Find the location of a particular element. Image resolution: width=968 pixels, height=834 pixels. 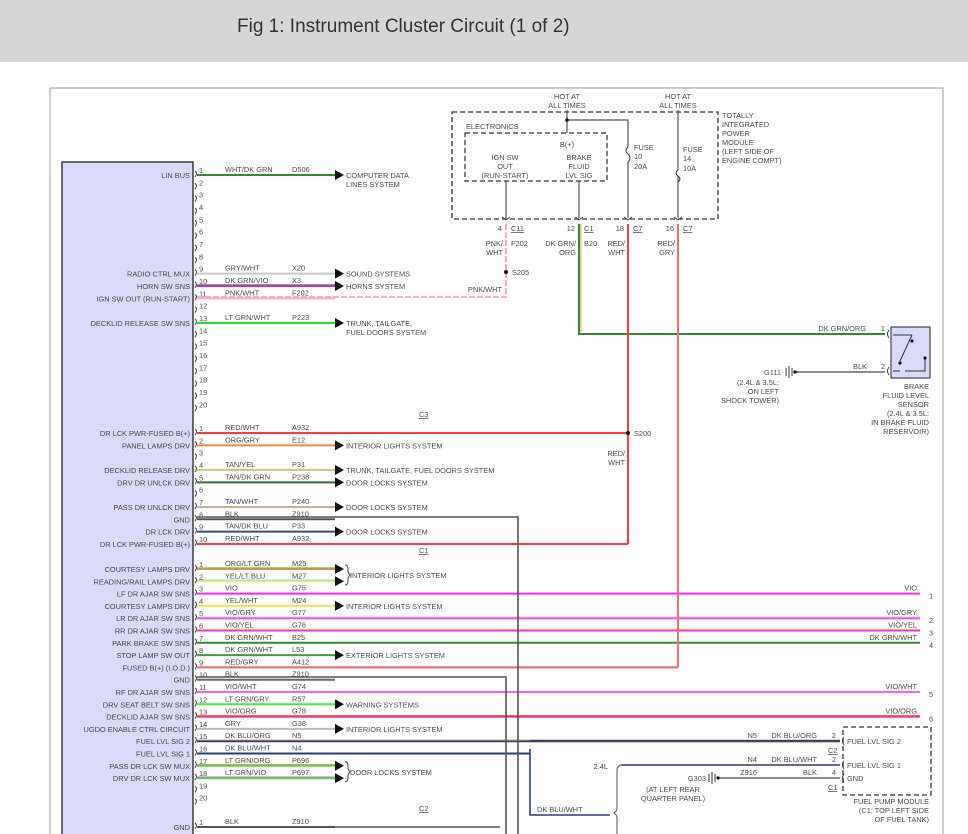

power-module-box is located at coordinates (585, 165).